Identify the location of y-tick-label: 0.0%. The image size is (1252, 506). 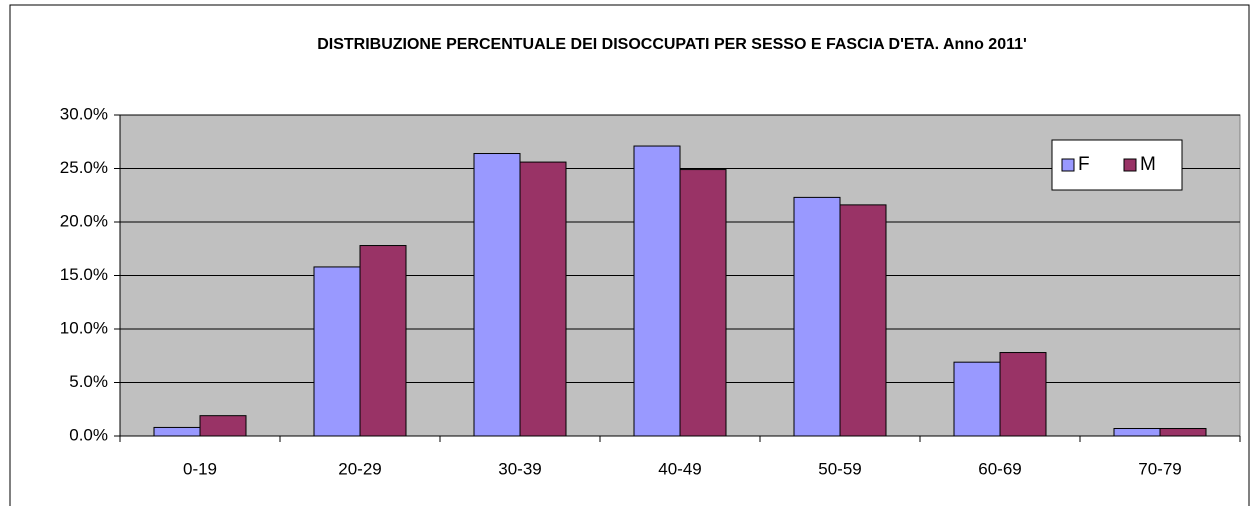
(88, 434).